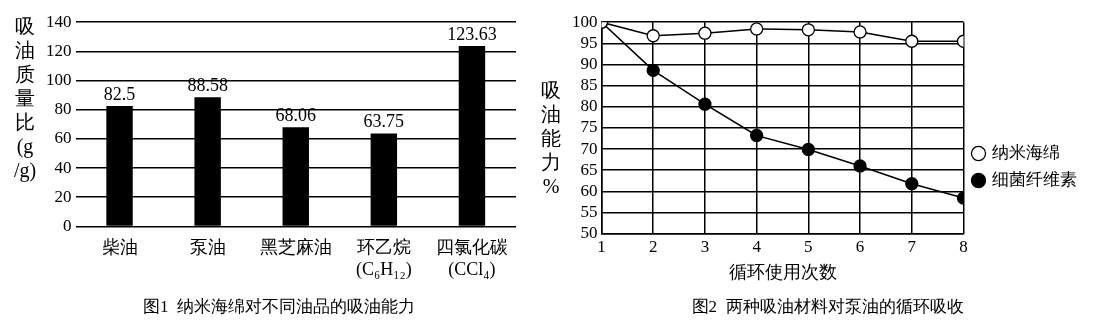 This screenshot has width=1103, height=328. What do you see at coordinates (827, 307) in the screenshot?
I see `text: 图2 两种吸油材料对泵油的循环吸收` at bounding box center [827, 307].